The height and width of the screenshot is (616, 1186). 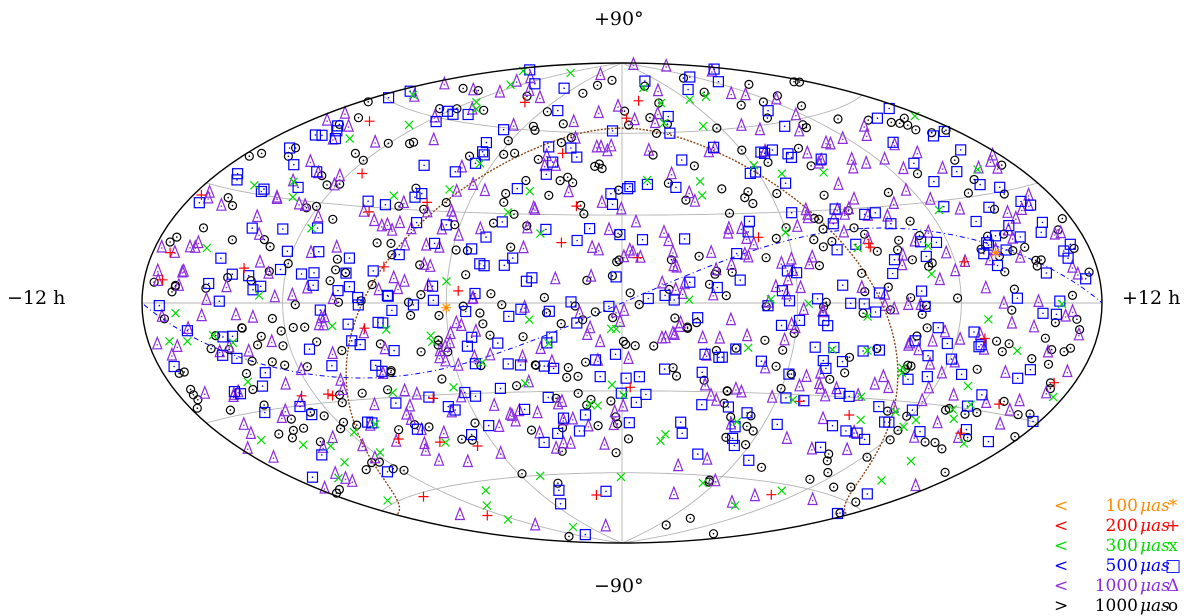 I want to click on legend-compare: <, so click(x=1061, y=506).